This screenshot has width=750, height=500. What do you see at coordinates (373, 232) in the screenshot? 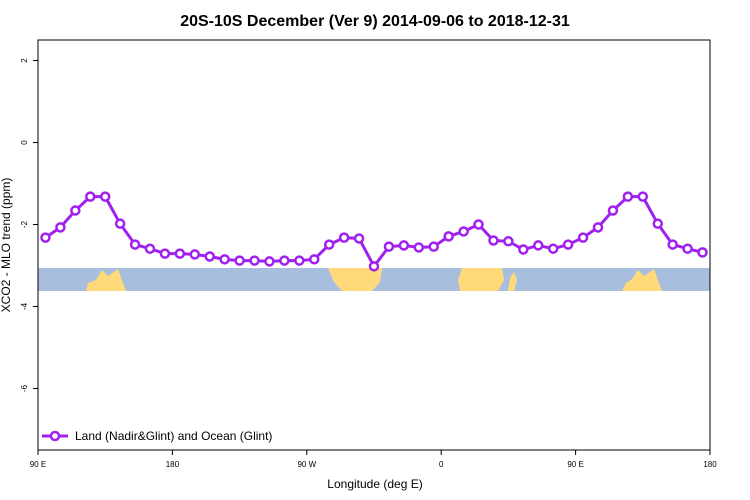
I see `series-line` at bounding box center [373, 232].